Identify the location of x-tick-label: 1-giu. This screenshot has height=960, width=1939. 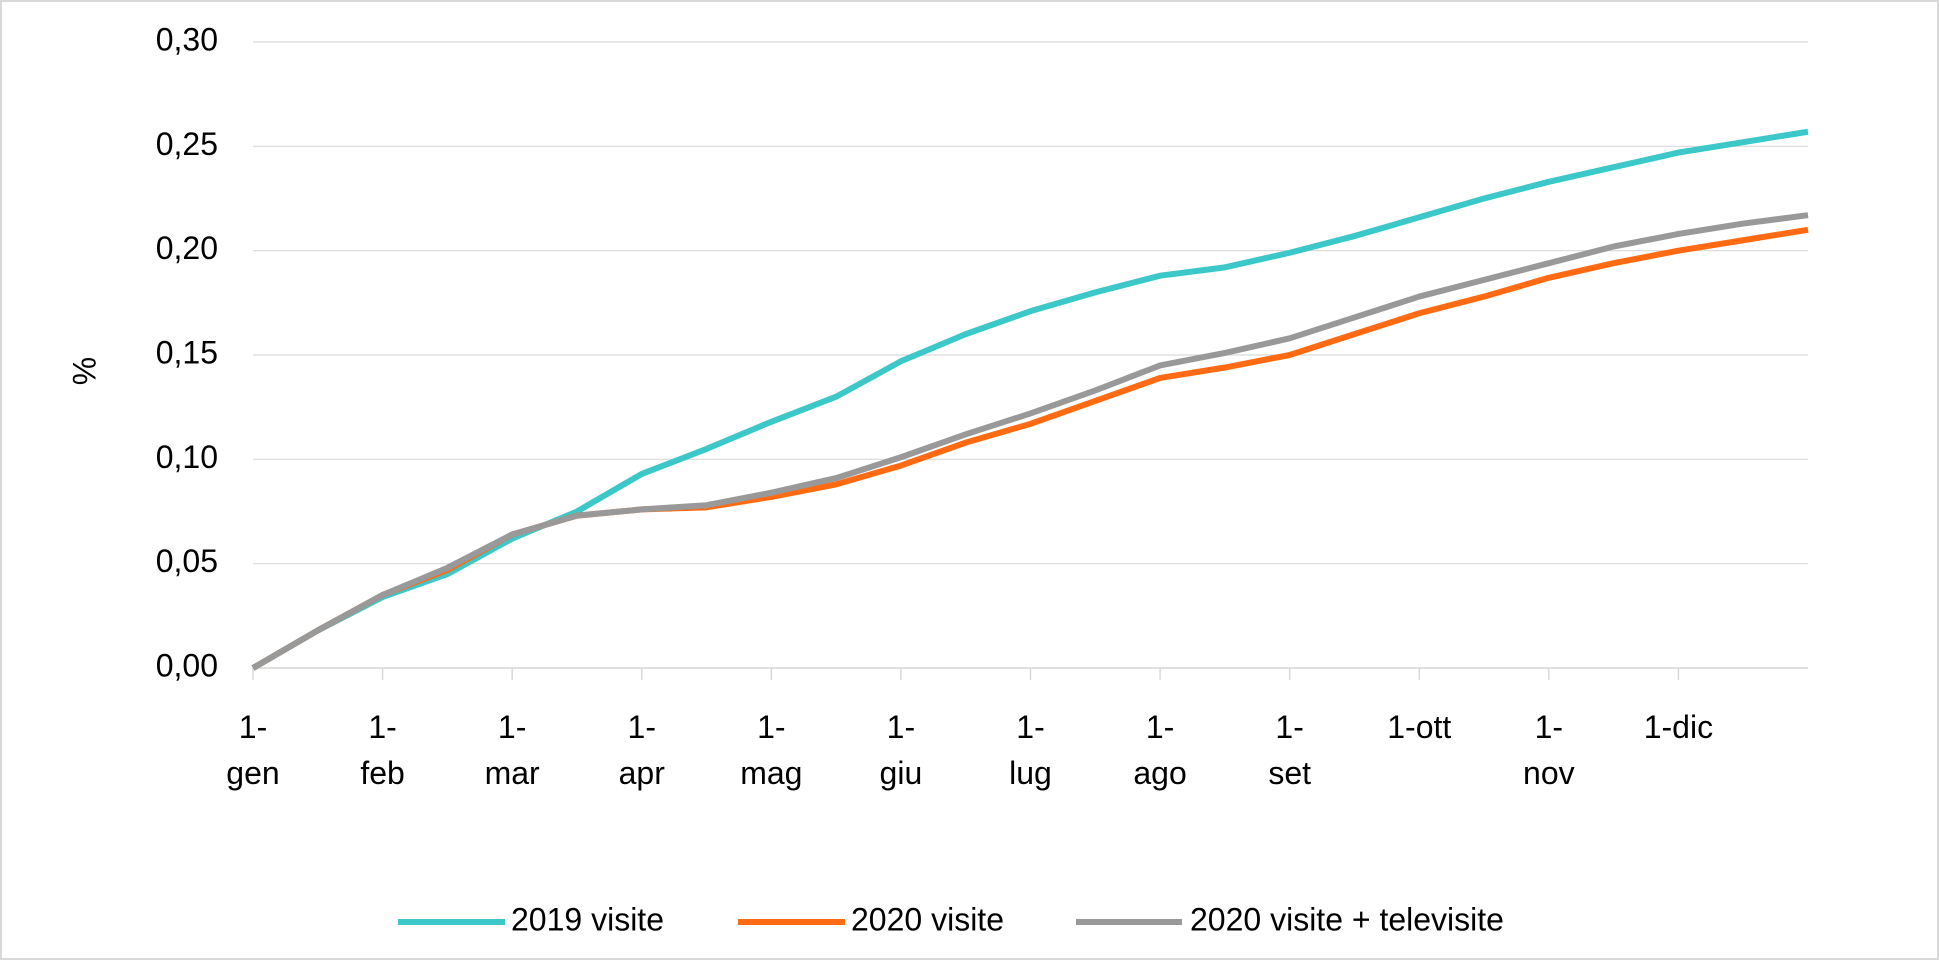
(901, 750).